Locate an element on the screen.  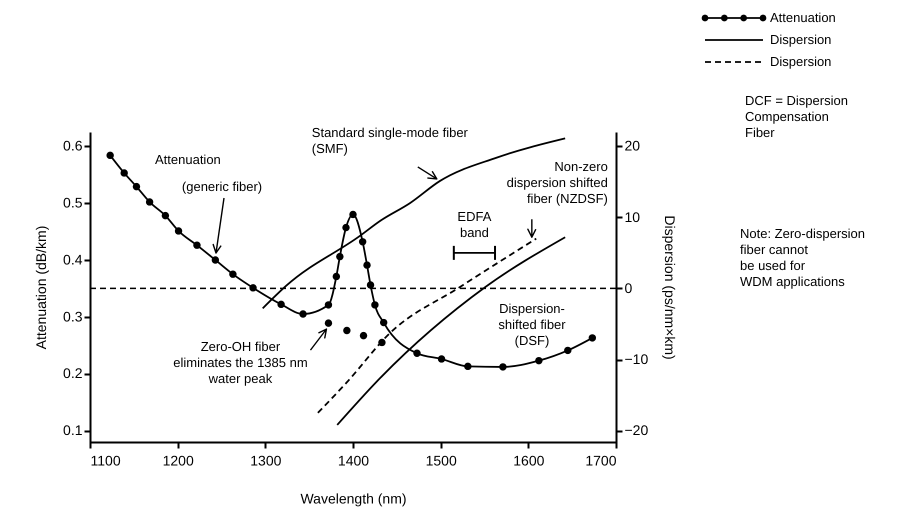
x-tick-label: 1400 is located at coordinates (354, 460).